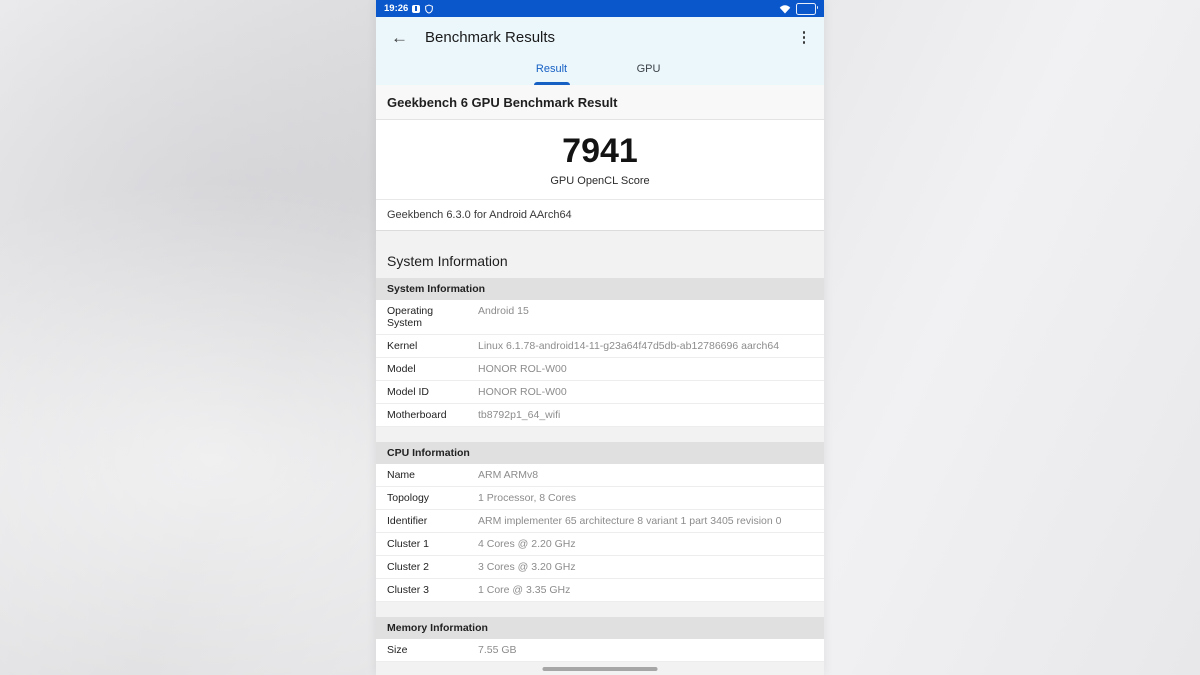 The image size is (1200, 675). I want to click on table-row: Model HONOR ROL-W00, so click(600, 370).